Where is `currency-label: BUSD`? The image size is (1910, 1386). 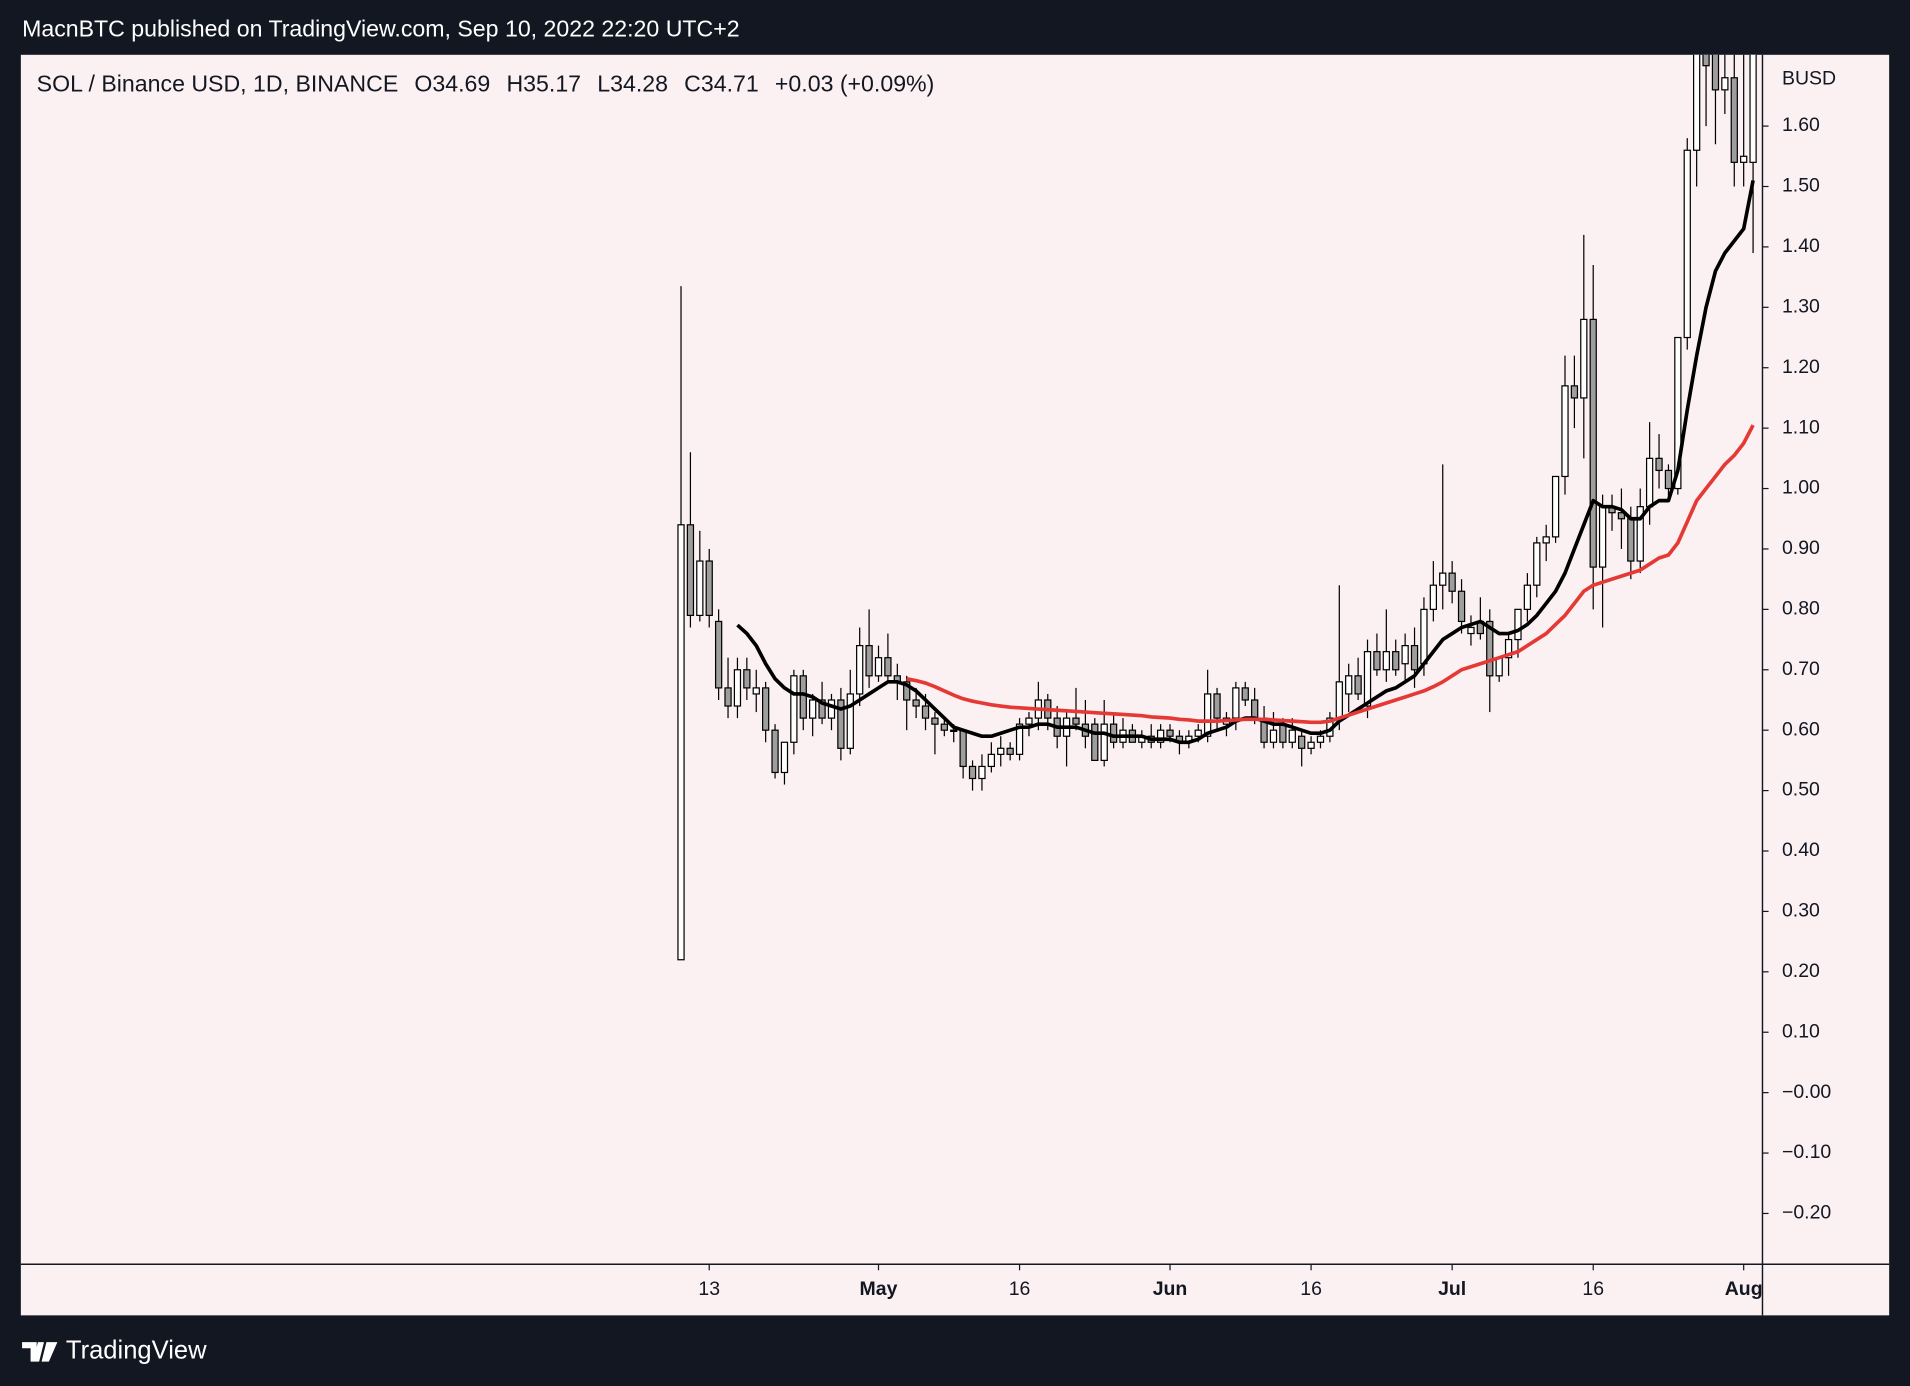 currency-label: BUSD is located at coordinates (1809, 78).